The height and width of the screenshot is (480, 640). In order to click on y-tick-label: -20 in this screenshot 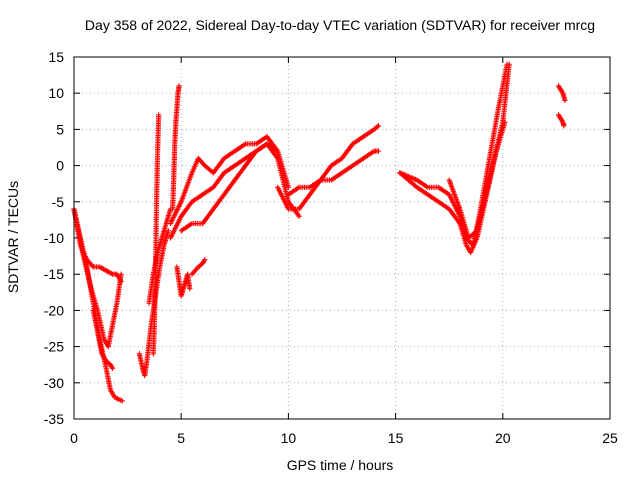, I will do `click(54, 310)`.